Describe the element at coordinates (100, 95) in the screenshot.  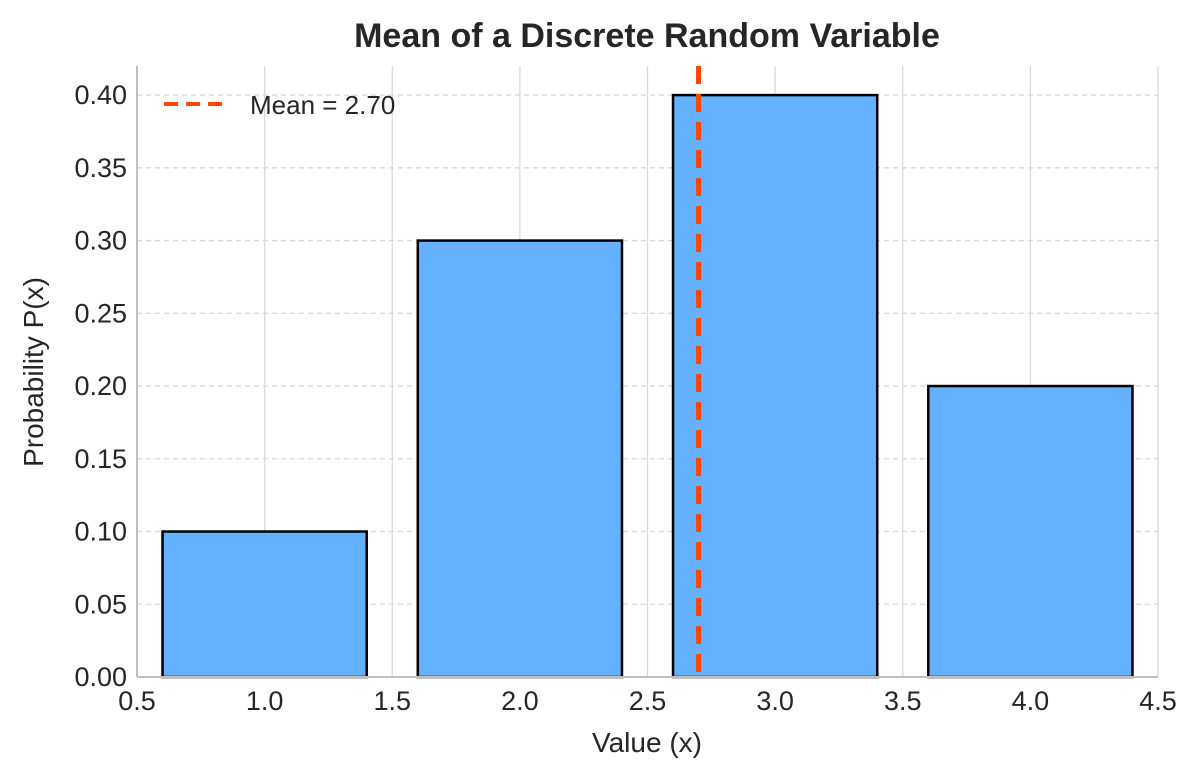
I see `y-tick-label: 0.40` at that location.